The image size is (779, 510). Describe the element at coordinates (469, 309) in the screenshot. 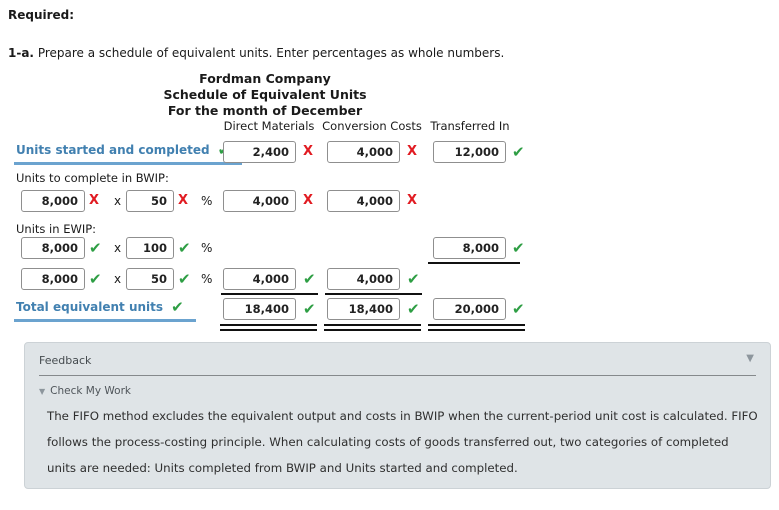

I see `total-ti-input` at that location.